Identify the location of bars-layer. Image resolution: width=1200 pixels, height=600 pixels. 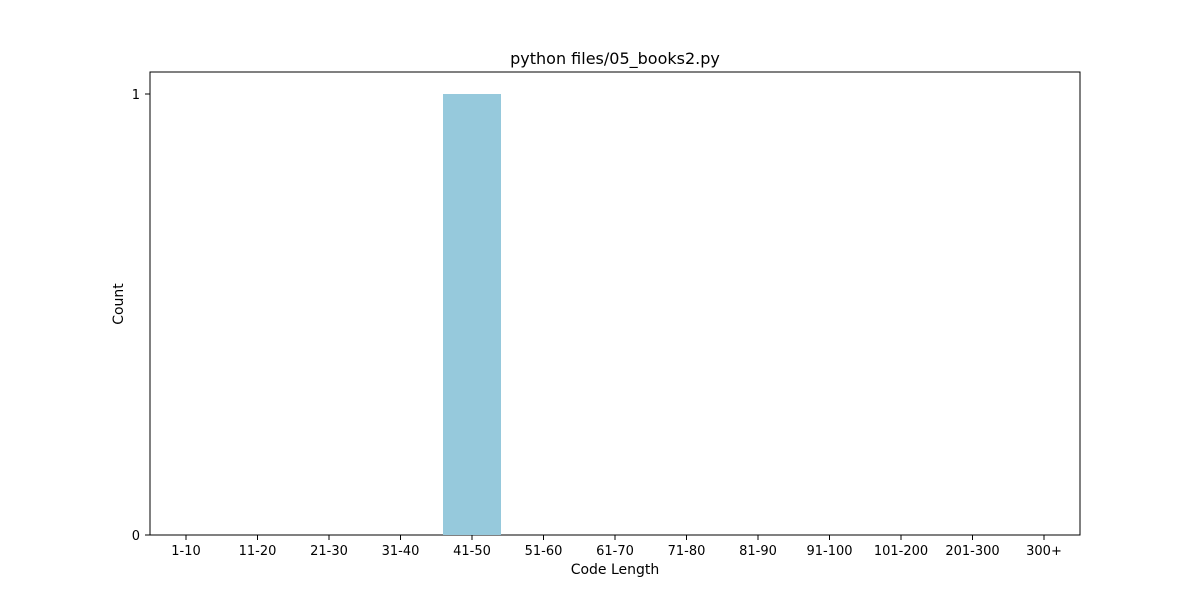
(472, 314).